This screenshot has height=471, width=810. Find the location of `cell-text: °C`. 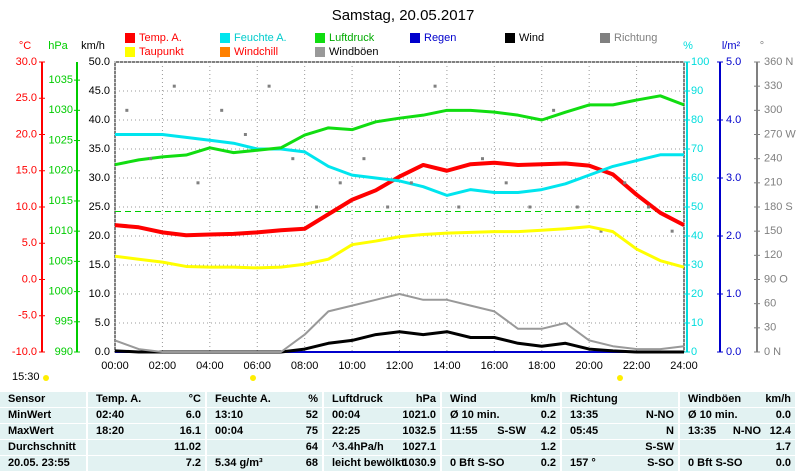

cell-text: °C is located at coordinates (194, 399).